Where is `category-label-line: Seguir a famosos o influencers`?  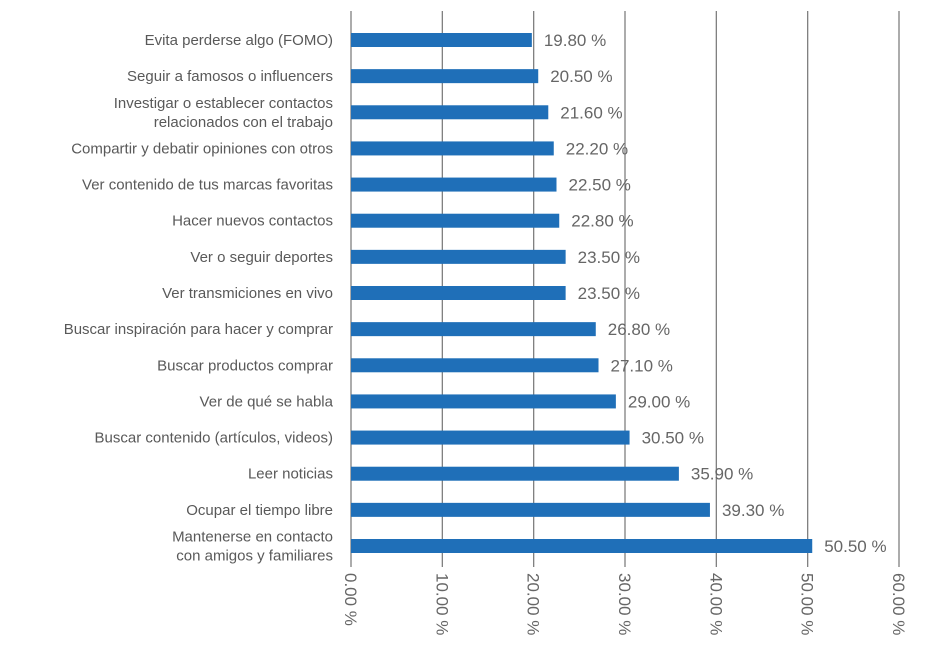
category-label-line: Seguir a famosos o influencers is located at coordinates (230, 76).